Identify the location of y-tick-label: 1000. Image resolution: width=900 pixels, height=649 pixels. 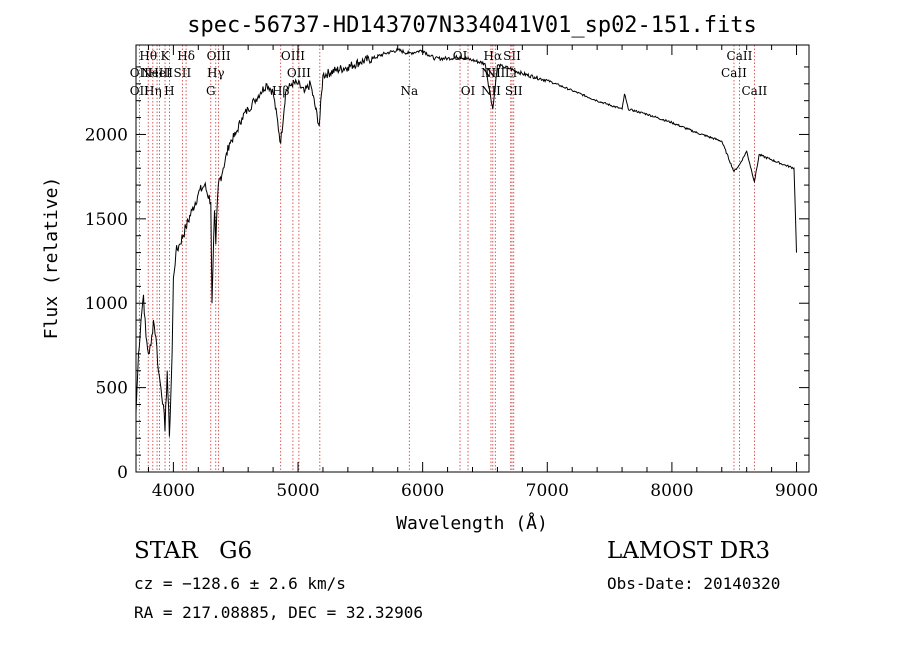
(106, 304).